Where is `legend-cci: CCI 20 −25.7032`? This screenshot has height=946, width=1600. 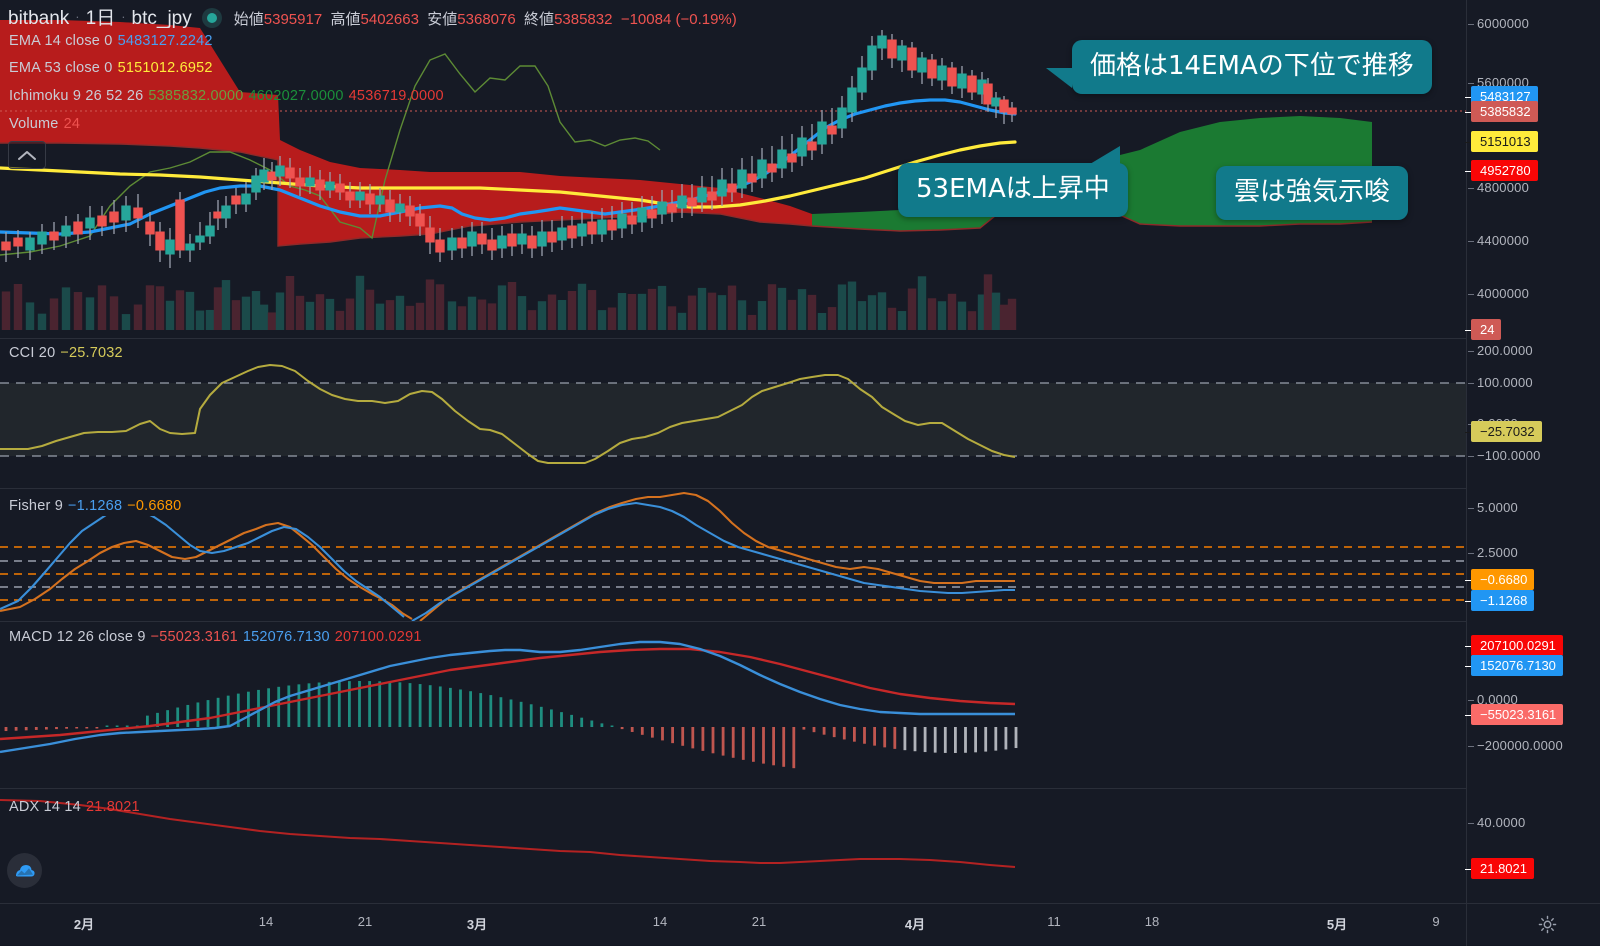 legend-cci: CCI 20 −25.7032 is located at coordinates (68, 353).